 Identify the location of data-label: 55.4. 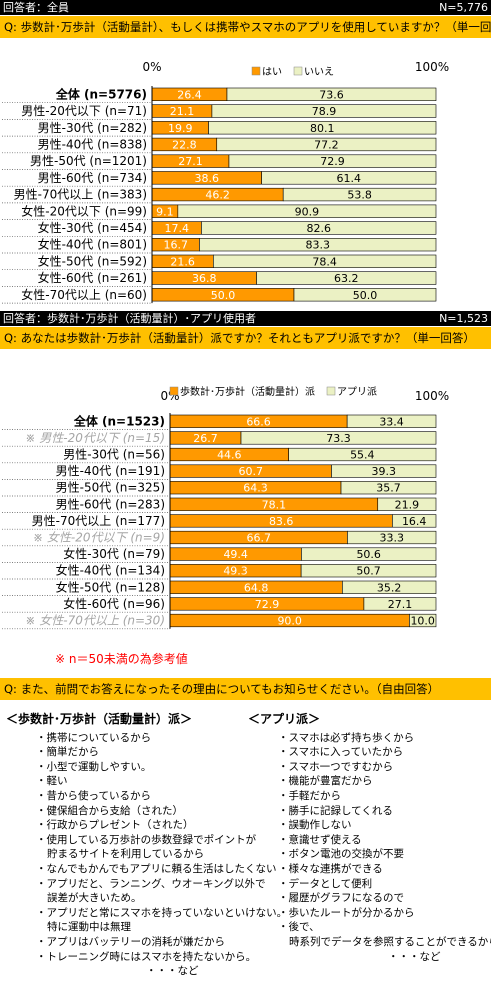
(362, 455).